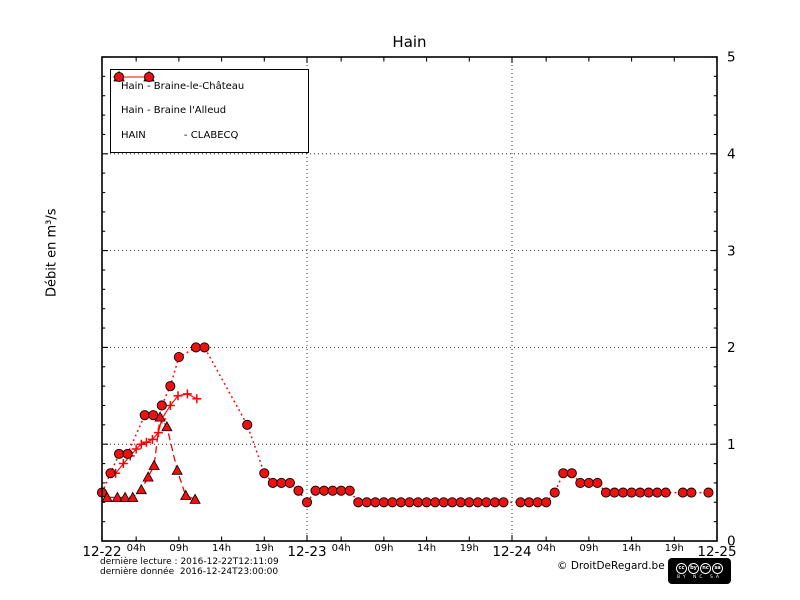  I want to click on cc-license-badge: cc by nc sa BY NC SA, so click(699, 571).